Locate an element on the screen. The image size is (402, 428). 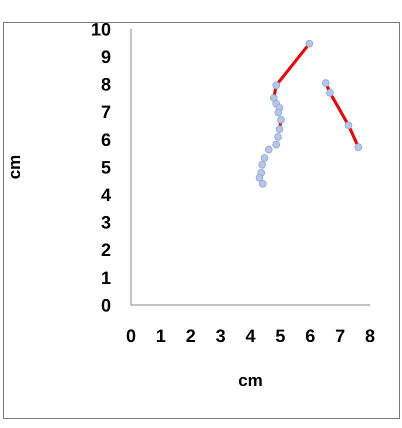
y-tick-label: 9 is located at coordinates (105, 56).